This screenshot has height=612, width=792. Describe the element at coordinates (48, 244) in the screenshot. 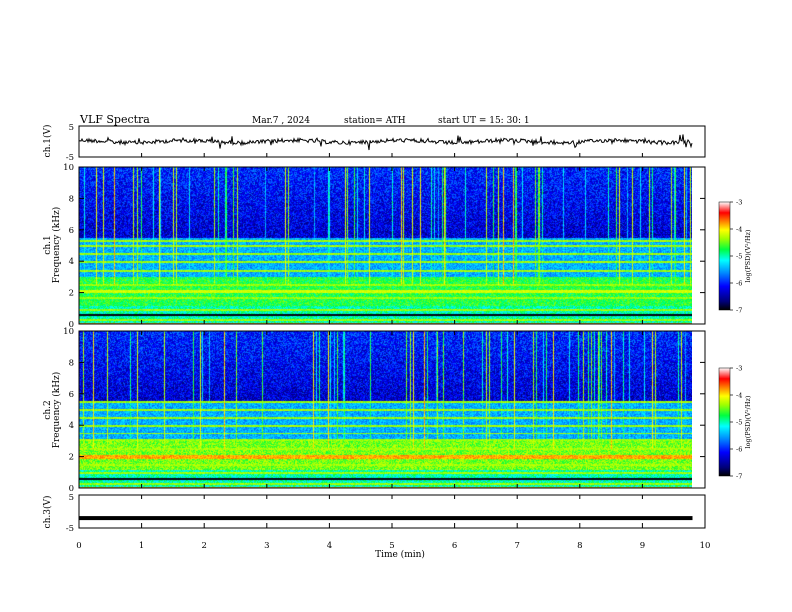

I see `ch1-channel-label: ch.1` at that location.